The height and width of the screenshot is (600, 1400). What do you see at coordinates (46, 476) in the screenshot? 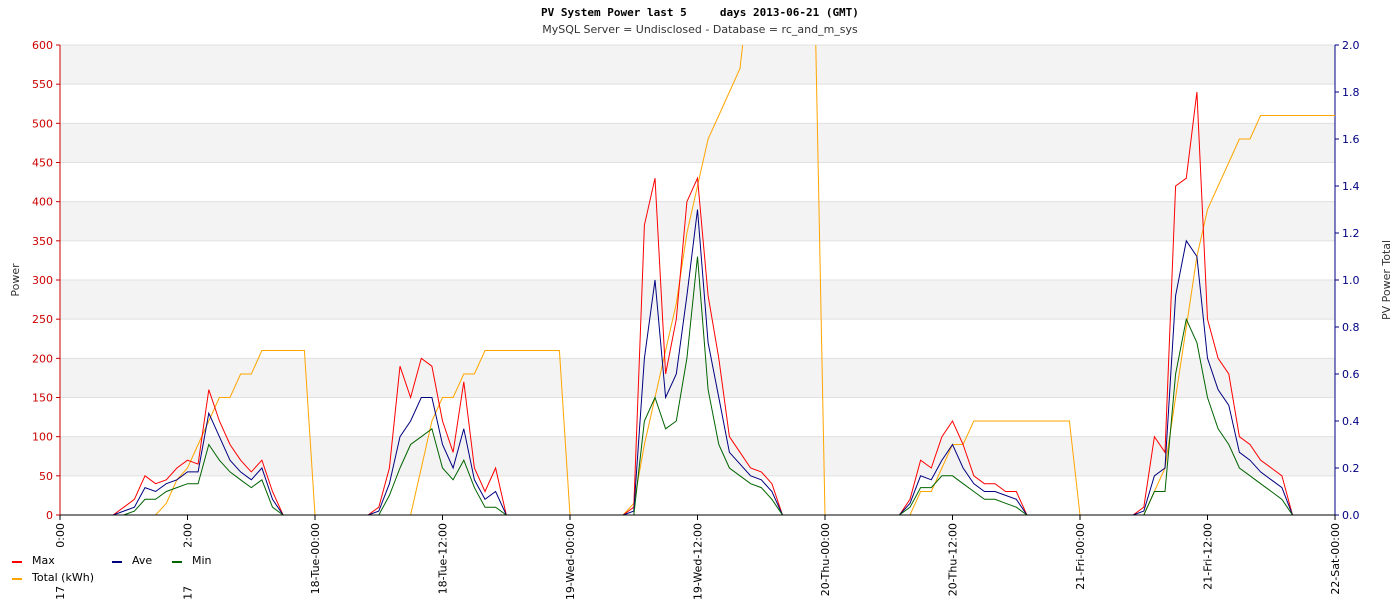
I see `y-tick-label: 50` at bounding box center [46, 476].